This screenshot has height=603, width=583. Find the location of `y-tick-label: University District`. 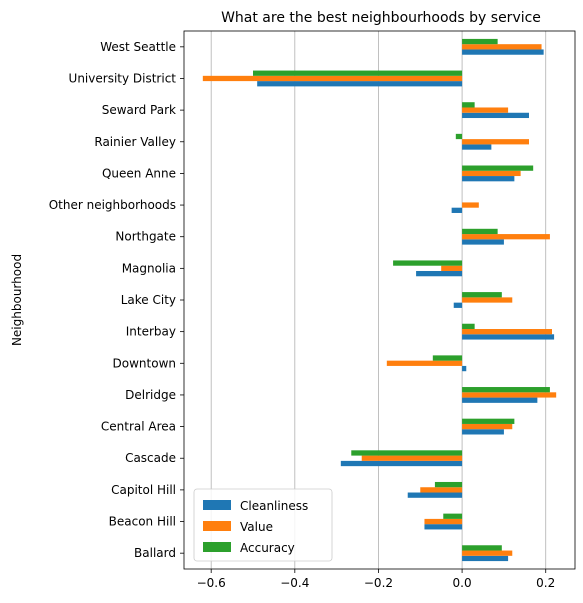

y-tick-label: University District is located at coordinates (123, 78).